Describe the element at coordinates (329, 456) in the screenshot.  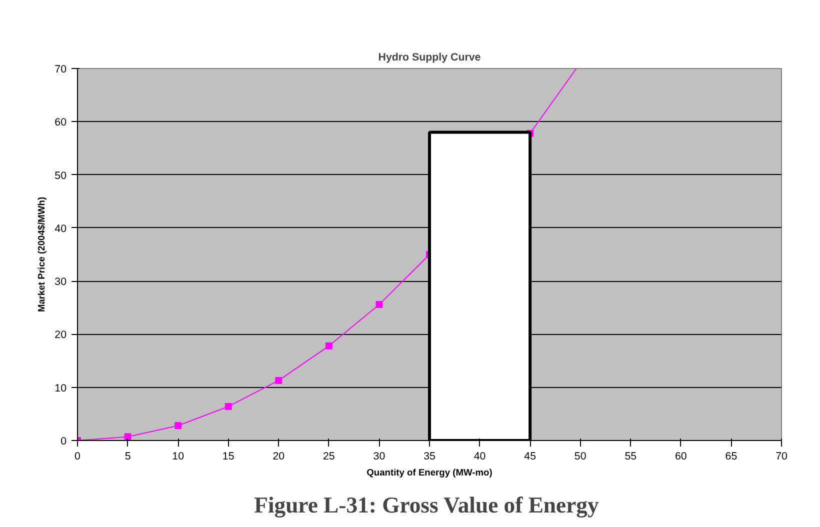
I see `x-tick-label: 25` at that location.